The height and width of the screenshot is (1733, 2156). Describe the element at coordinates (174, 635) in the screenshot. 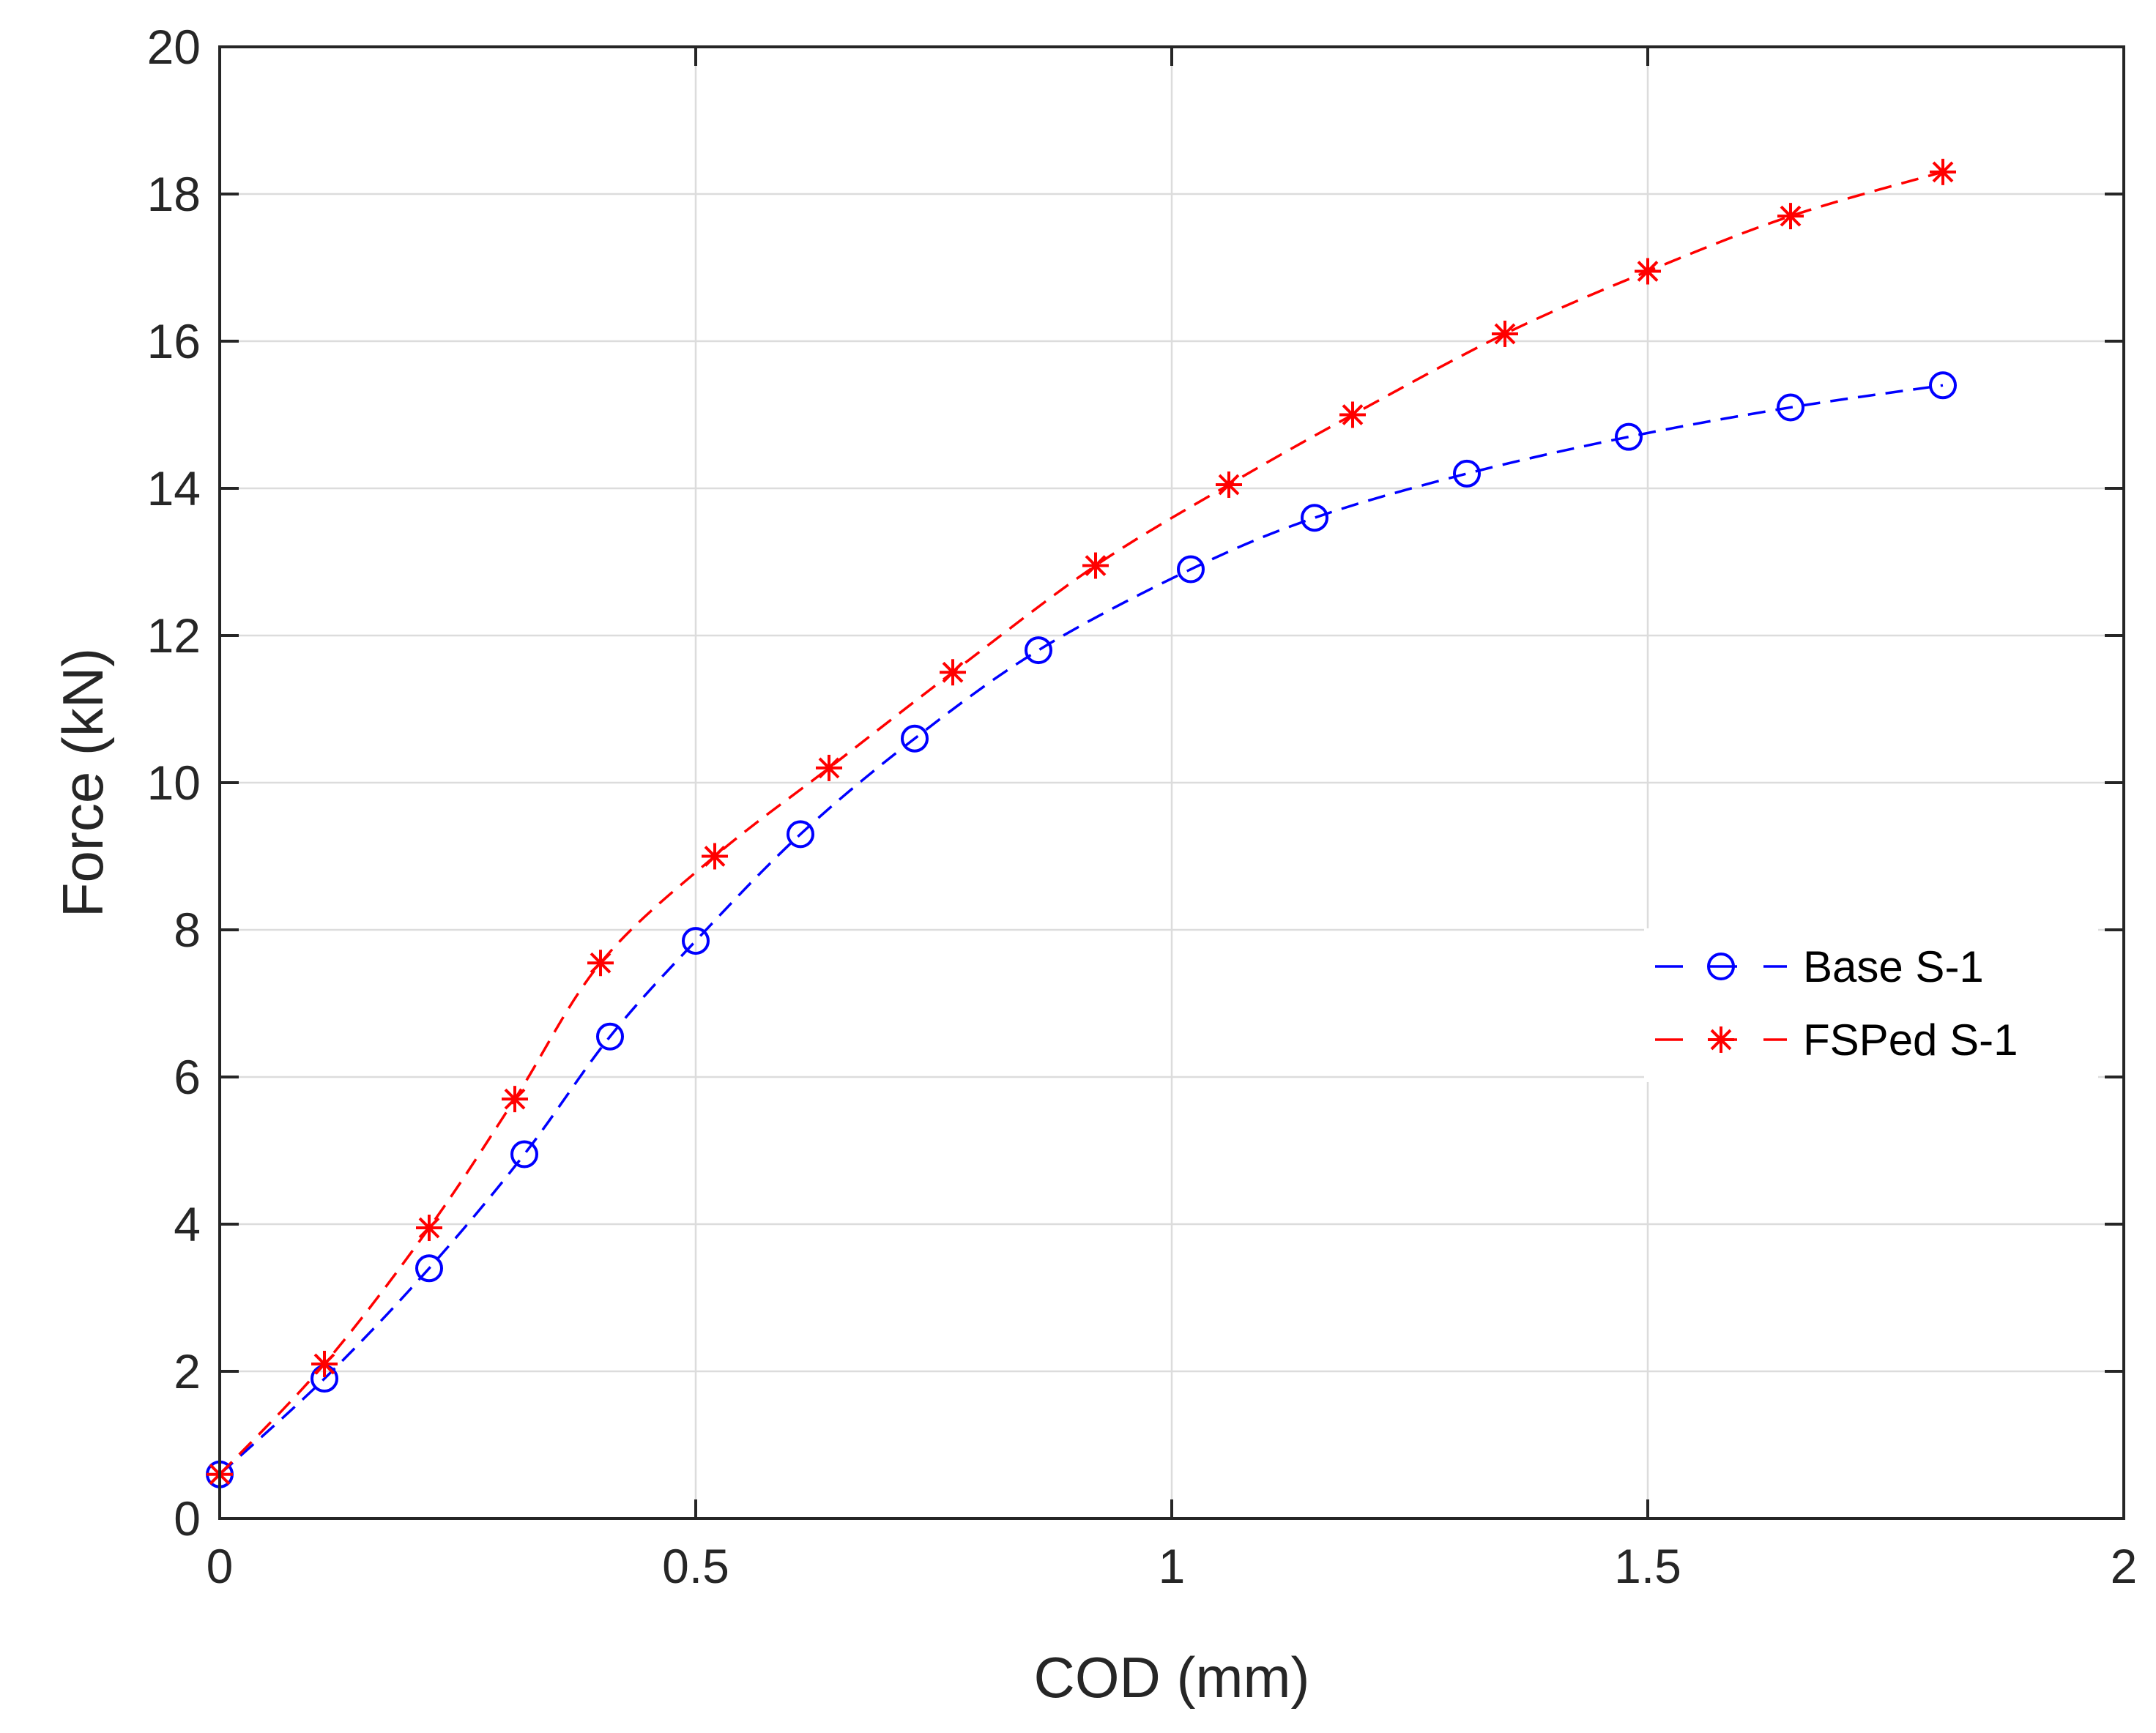

I see `y-tick-label: 12` at that location.